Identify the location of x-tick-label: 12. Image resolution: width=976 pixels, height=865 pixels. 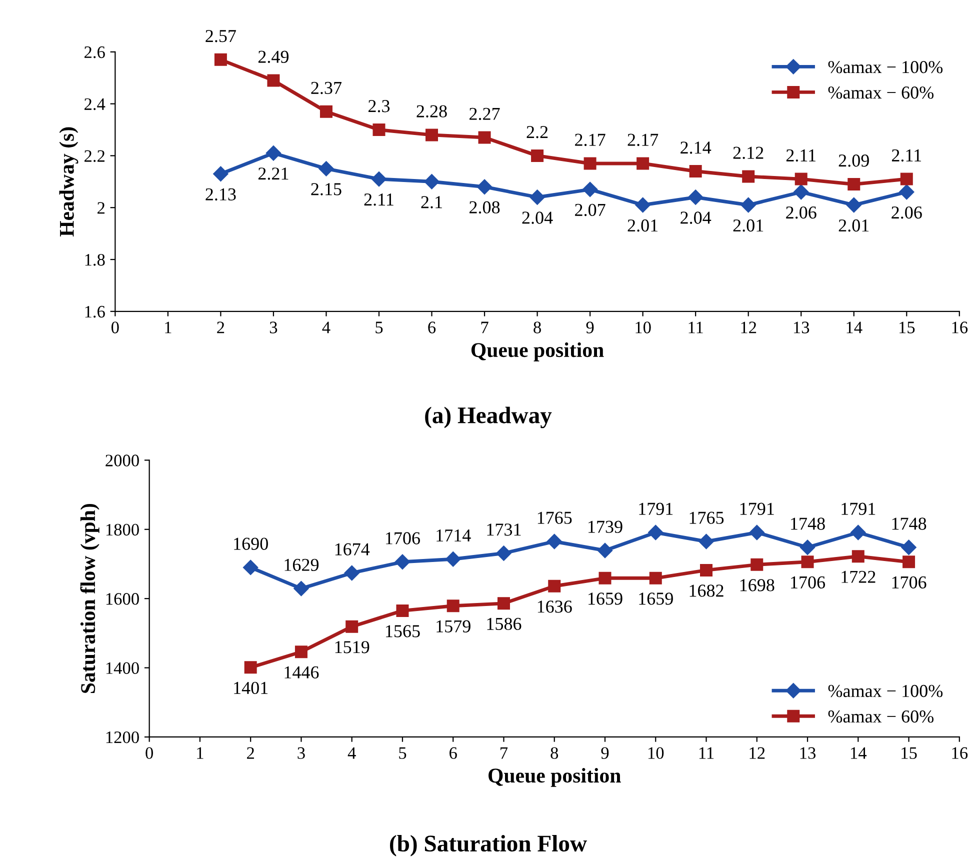
(757, 753).